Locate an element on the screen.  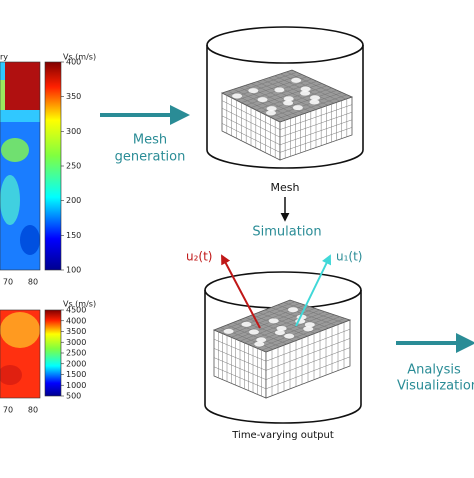
colorbar-tick-label: 200 is located at coordinates (73, 200).